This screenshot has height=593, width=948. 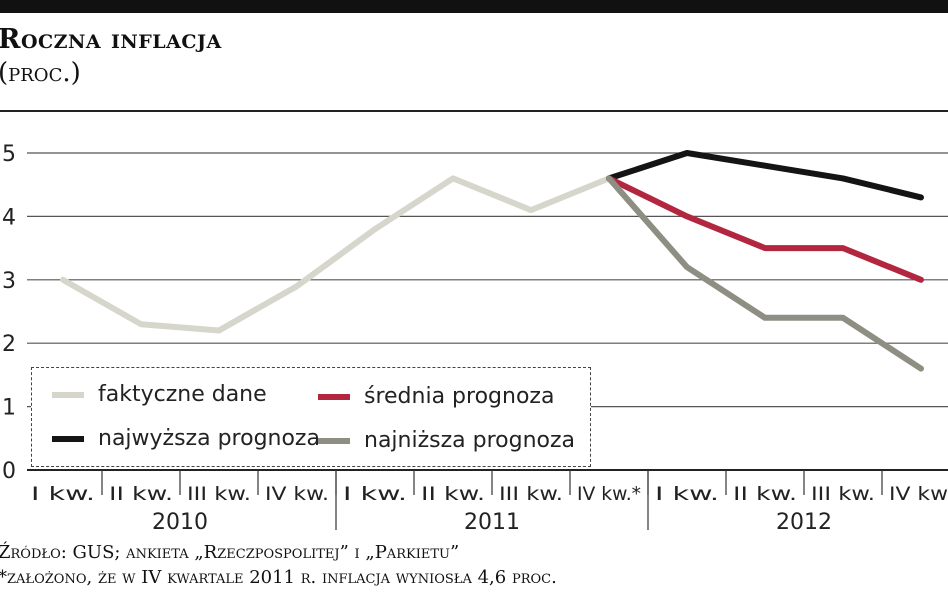 I want to click on series-line-najniższa-prognoza, so click(x=765, y=273).